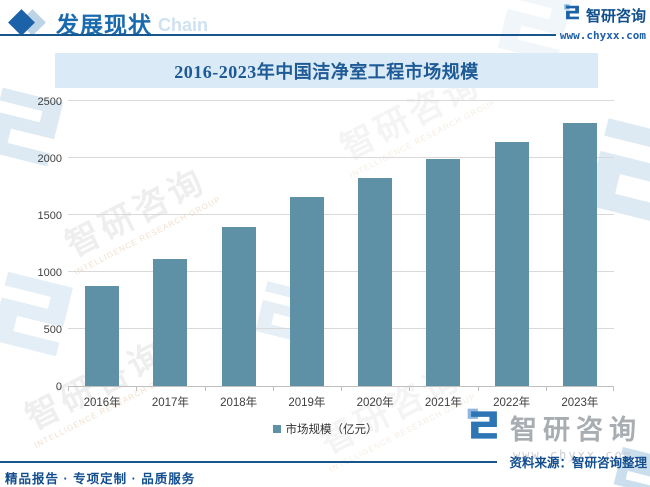 The width and height of the screenshot is (650, 487). What do you see at coordinates (238, 398) in the screenshot?
I see `x-axis-label: 2018年` at bounding box center [238, 398].